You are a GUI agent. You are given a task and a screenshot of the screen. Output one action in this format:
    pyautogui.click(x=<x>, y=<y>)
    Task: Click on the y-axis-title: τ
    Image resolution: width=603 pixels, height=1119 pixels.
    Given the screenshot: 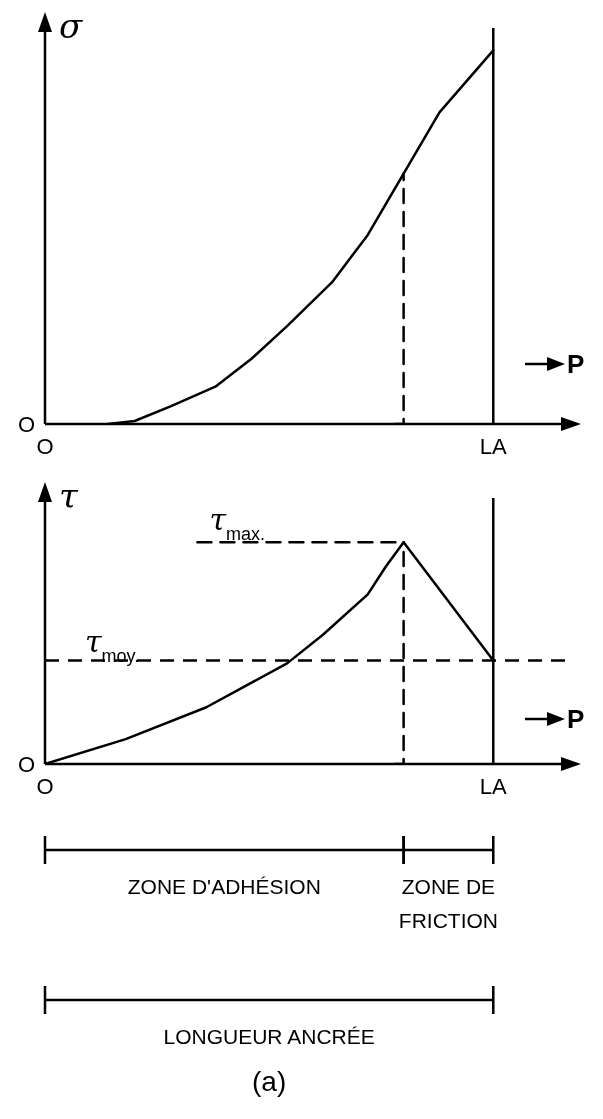 What is the action you would take?
    pyautogui.click(x=69, y=496)
    